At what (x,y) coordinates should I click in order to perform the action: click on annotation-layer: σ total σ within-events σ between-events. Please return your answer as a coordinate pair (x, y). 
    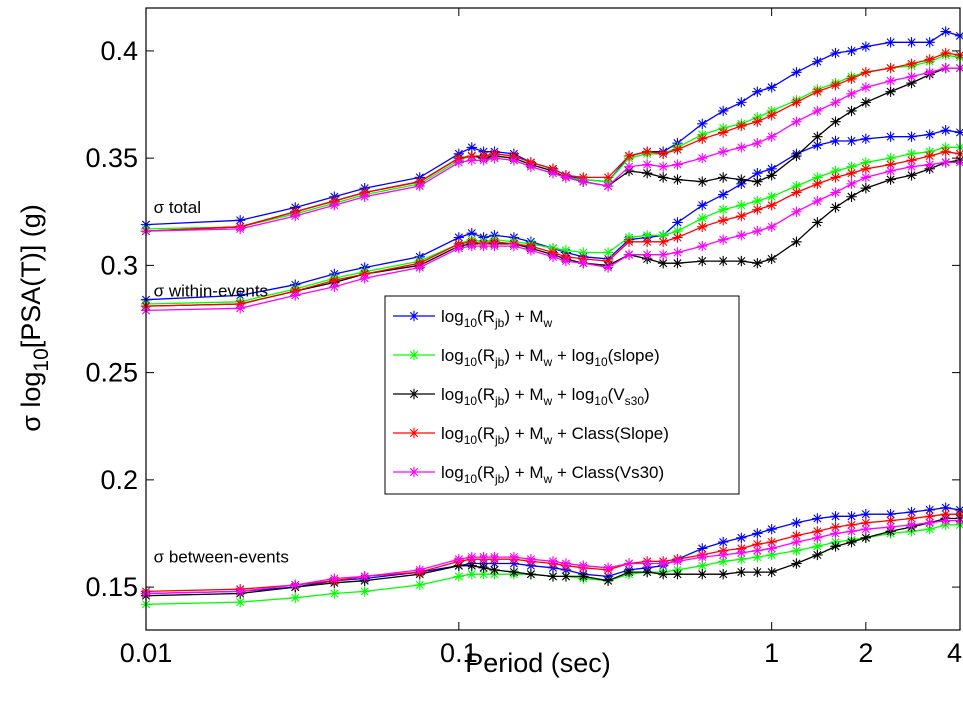
    Looking at the image, I should click on (221, 382).